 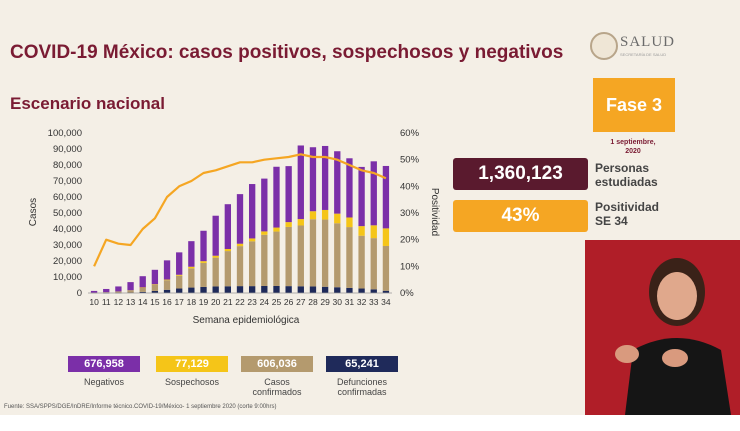 What do you see at coordinates (265, 302) in the screenshot?
I see `x-tick-label: 24` at bounding box center [265, 302].